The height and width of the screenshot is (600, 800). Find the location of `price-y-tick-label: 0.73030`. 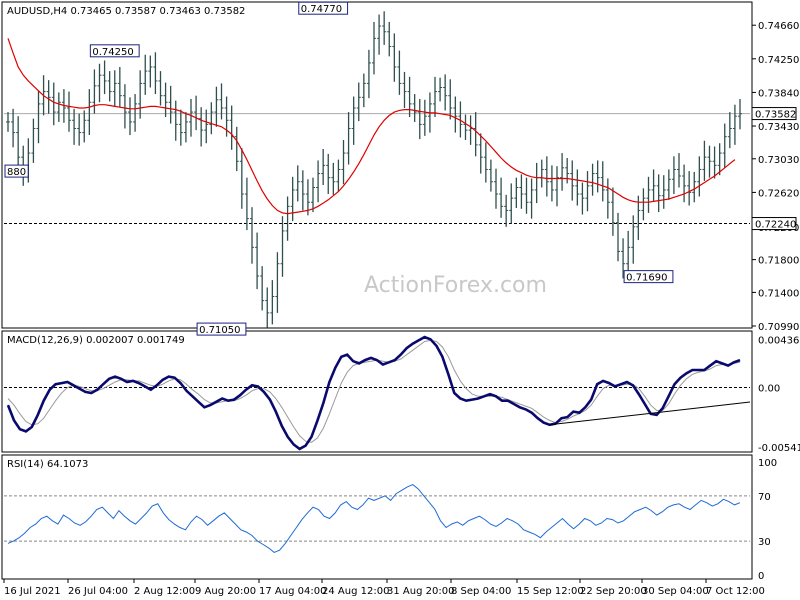

price-y-tick-label: 0.73030 is located at coordinates (778, 160).